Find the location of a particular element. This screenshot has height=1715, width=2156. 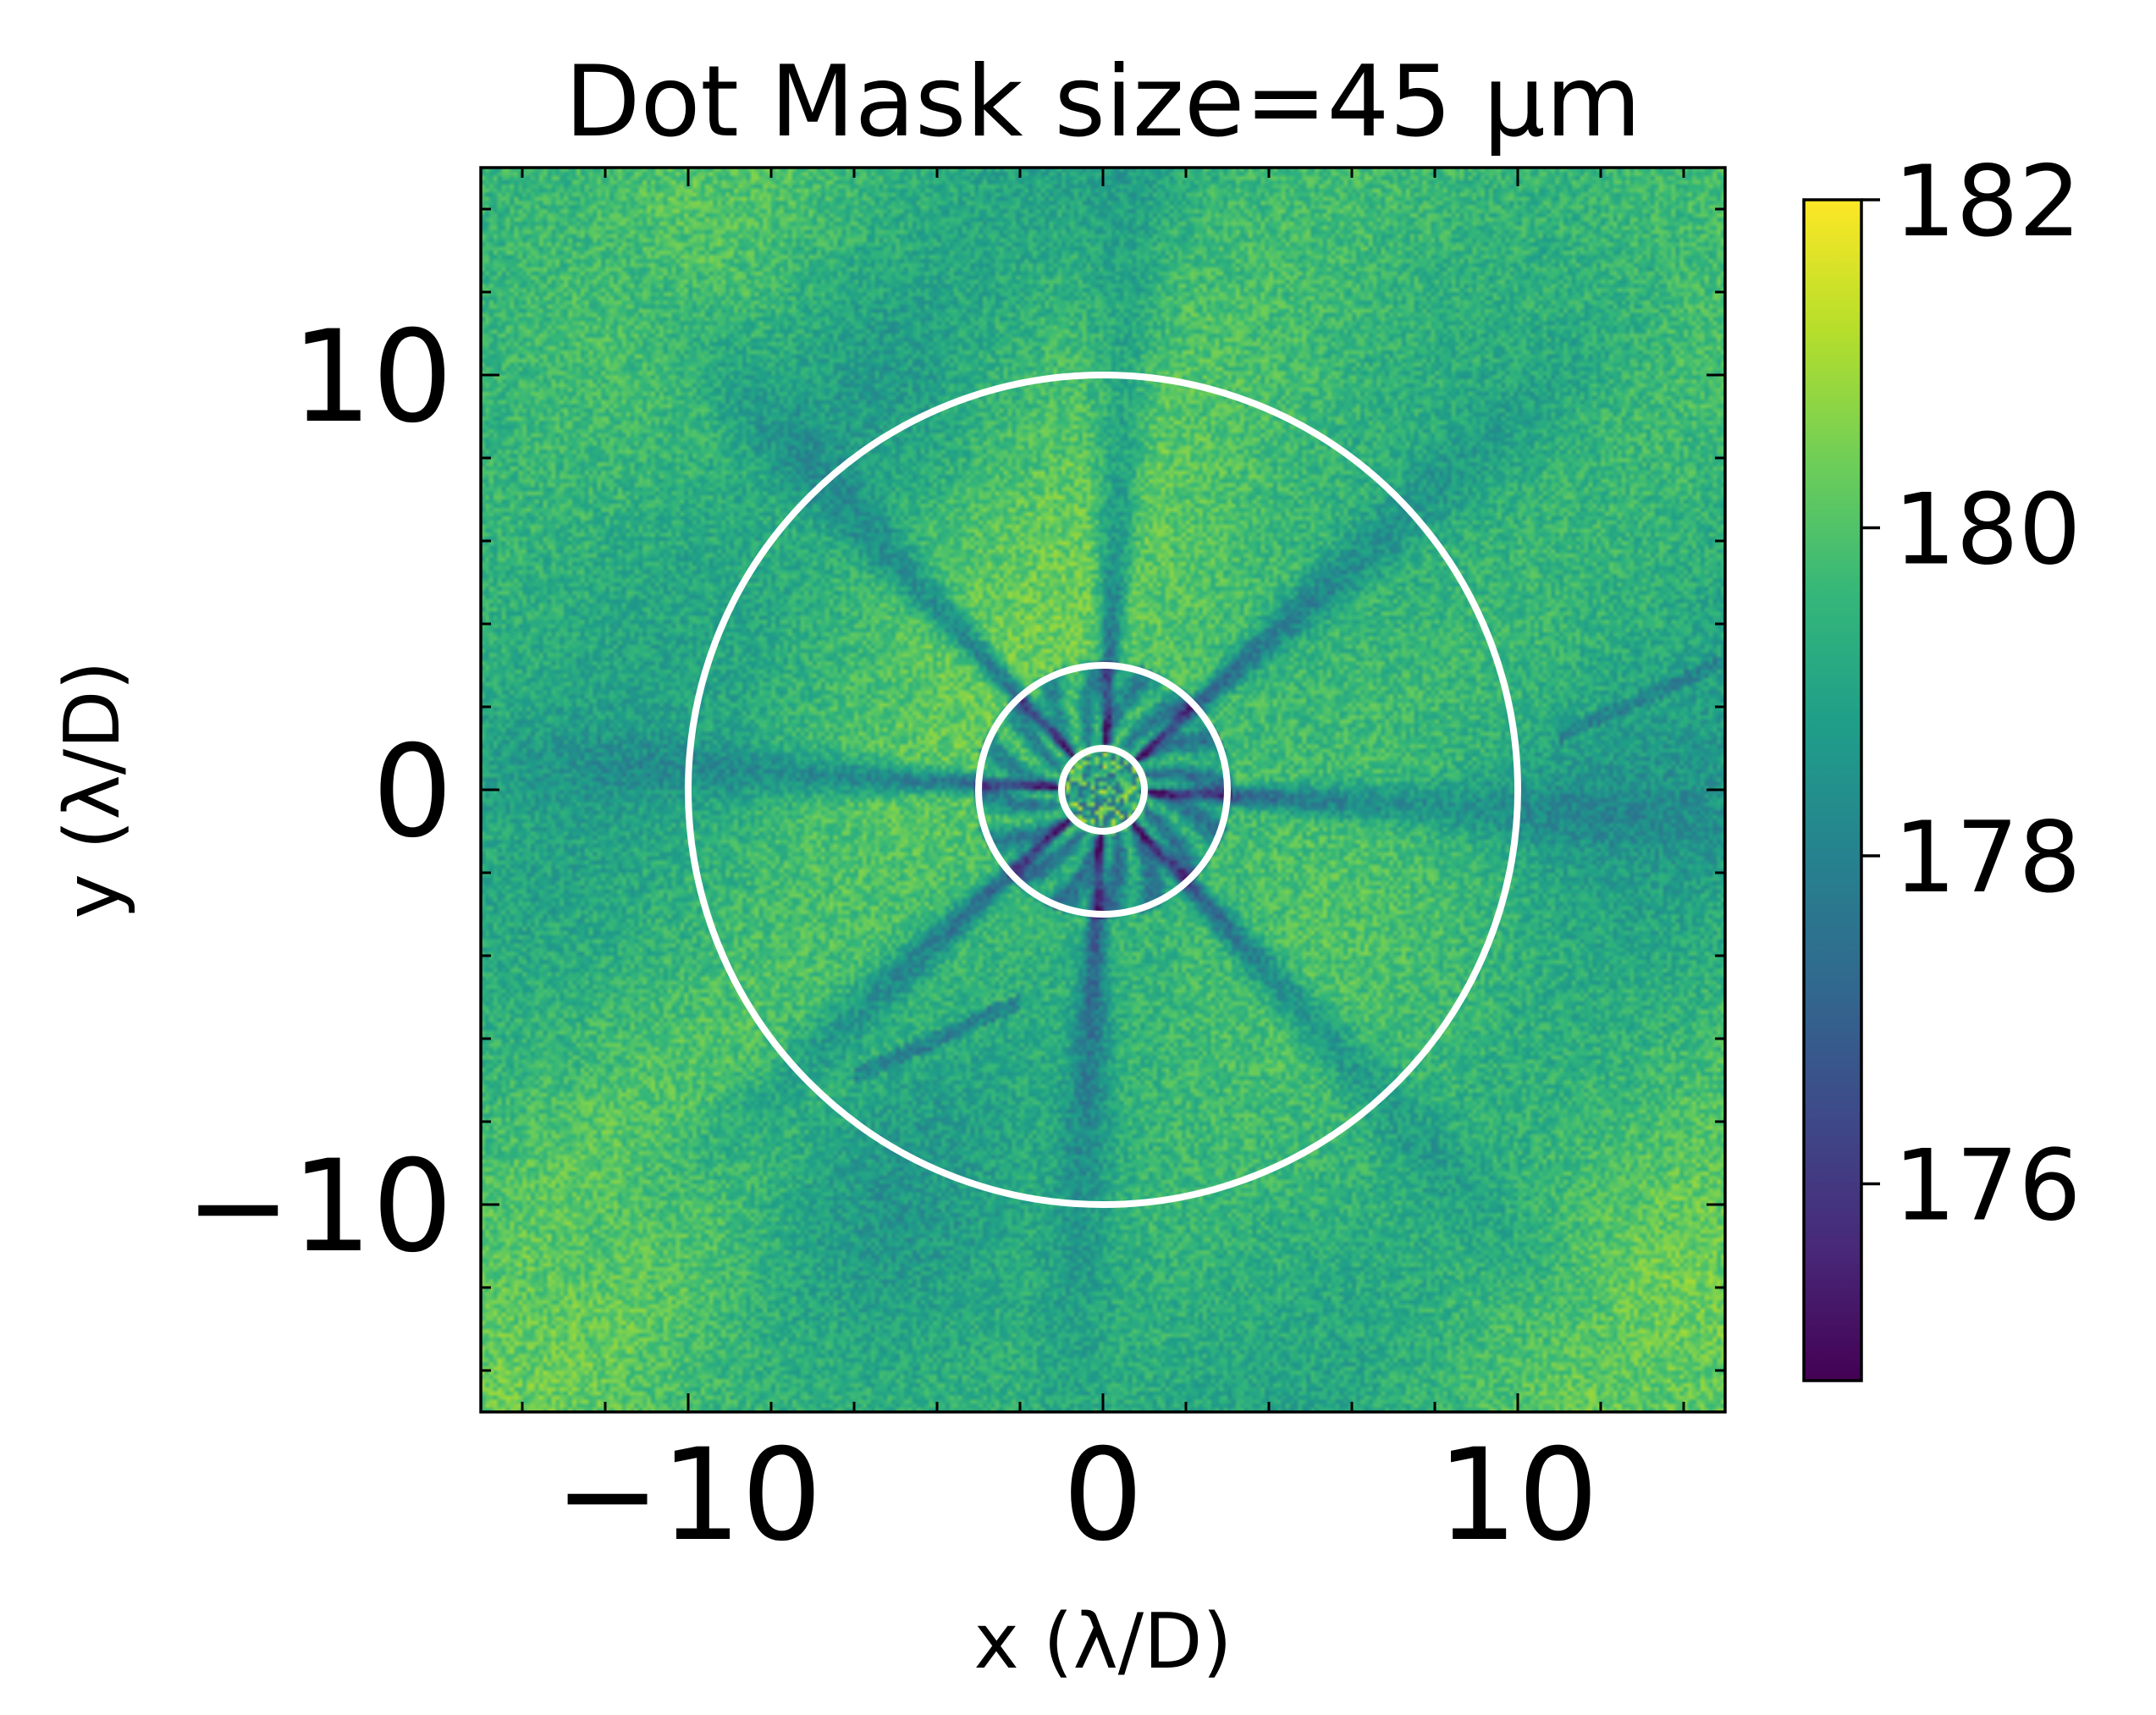

colorbar-gradient is located at coordinates (1832, 791).